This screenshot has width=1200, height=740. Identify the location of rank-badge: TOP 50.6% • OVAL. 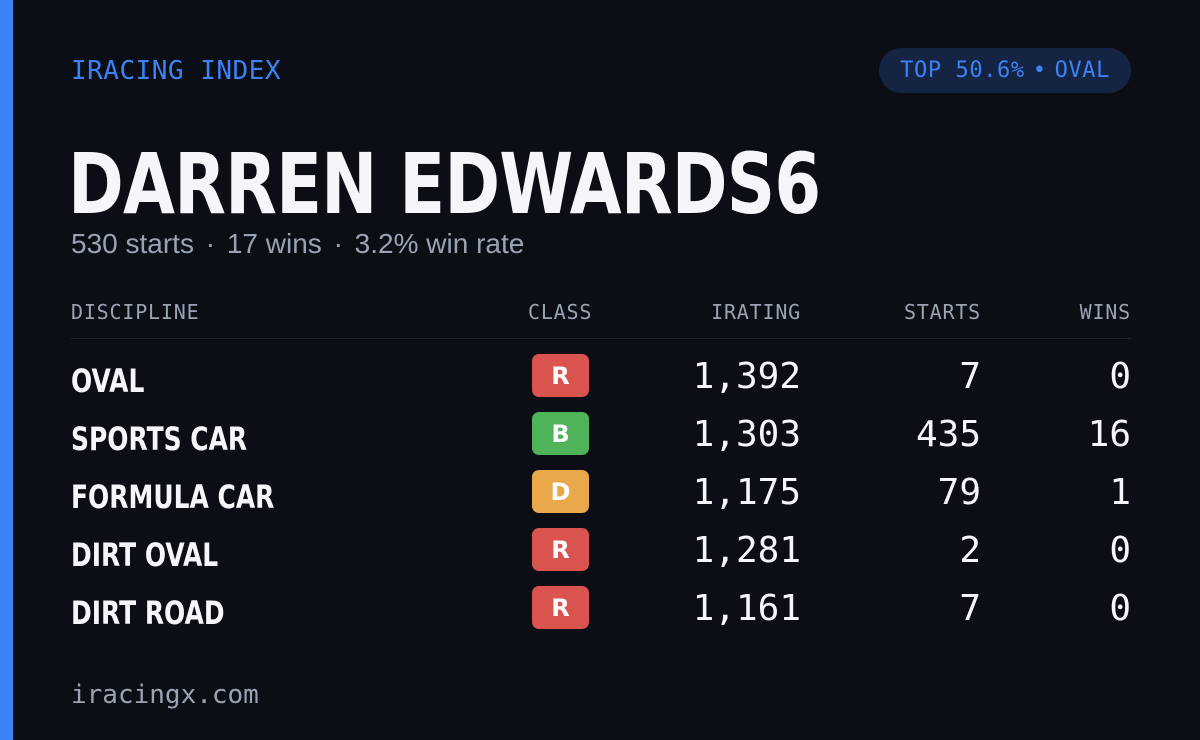
(1005, 70).